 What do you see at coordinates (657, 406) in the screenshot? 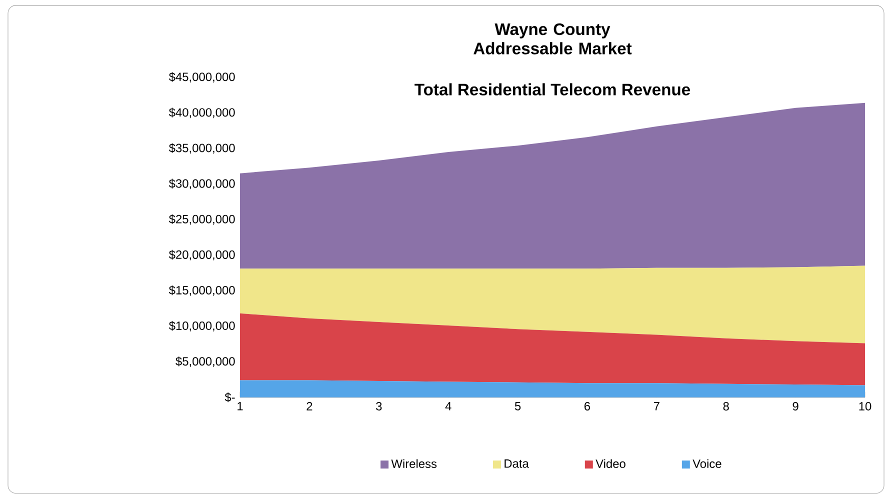
I see `x-tick-label: 7` at bounding box center [657, 406].